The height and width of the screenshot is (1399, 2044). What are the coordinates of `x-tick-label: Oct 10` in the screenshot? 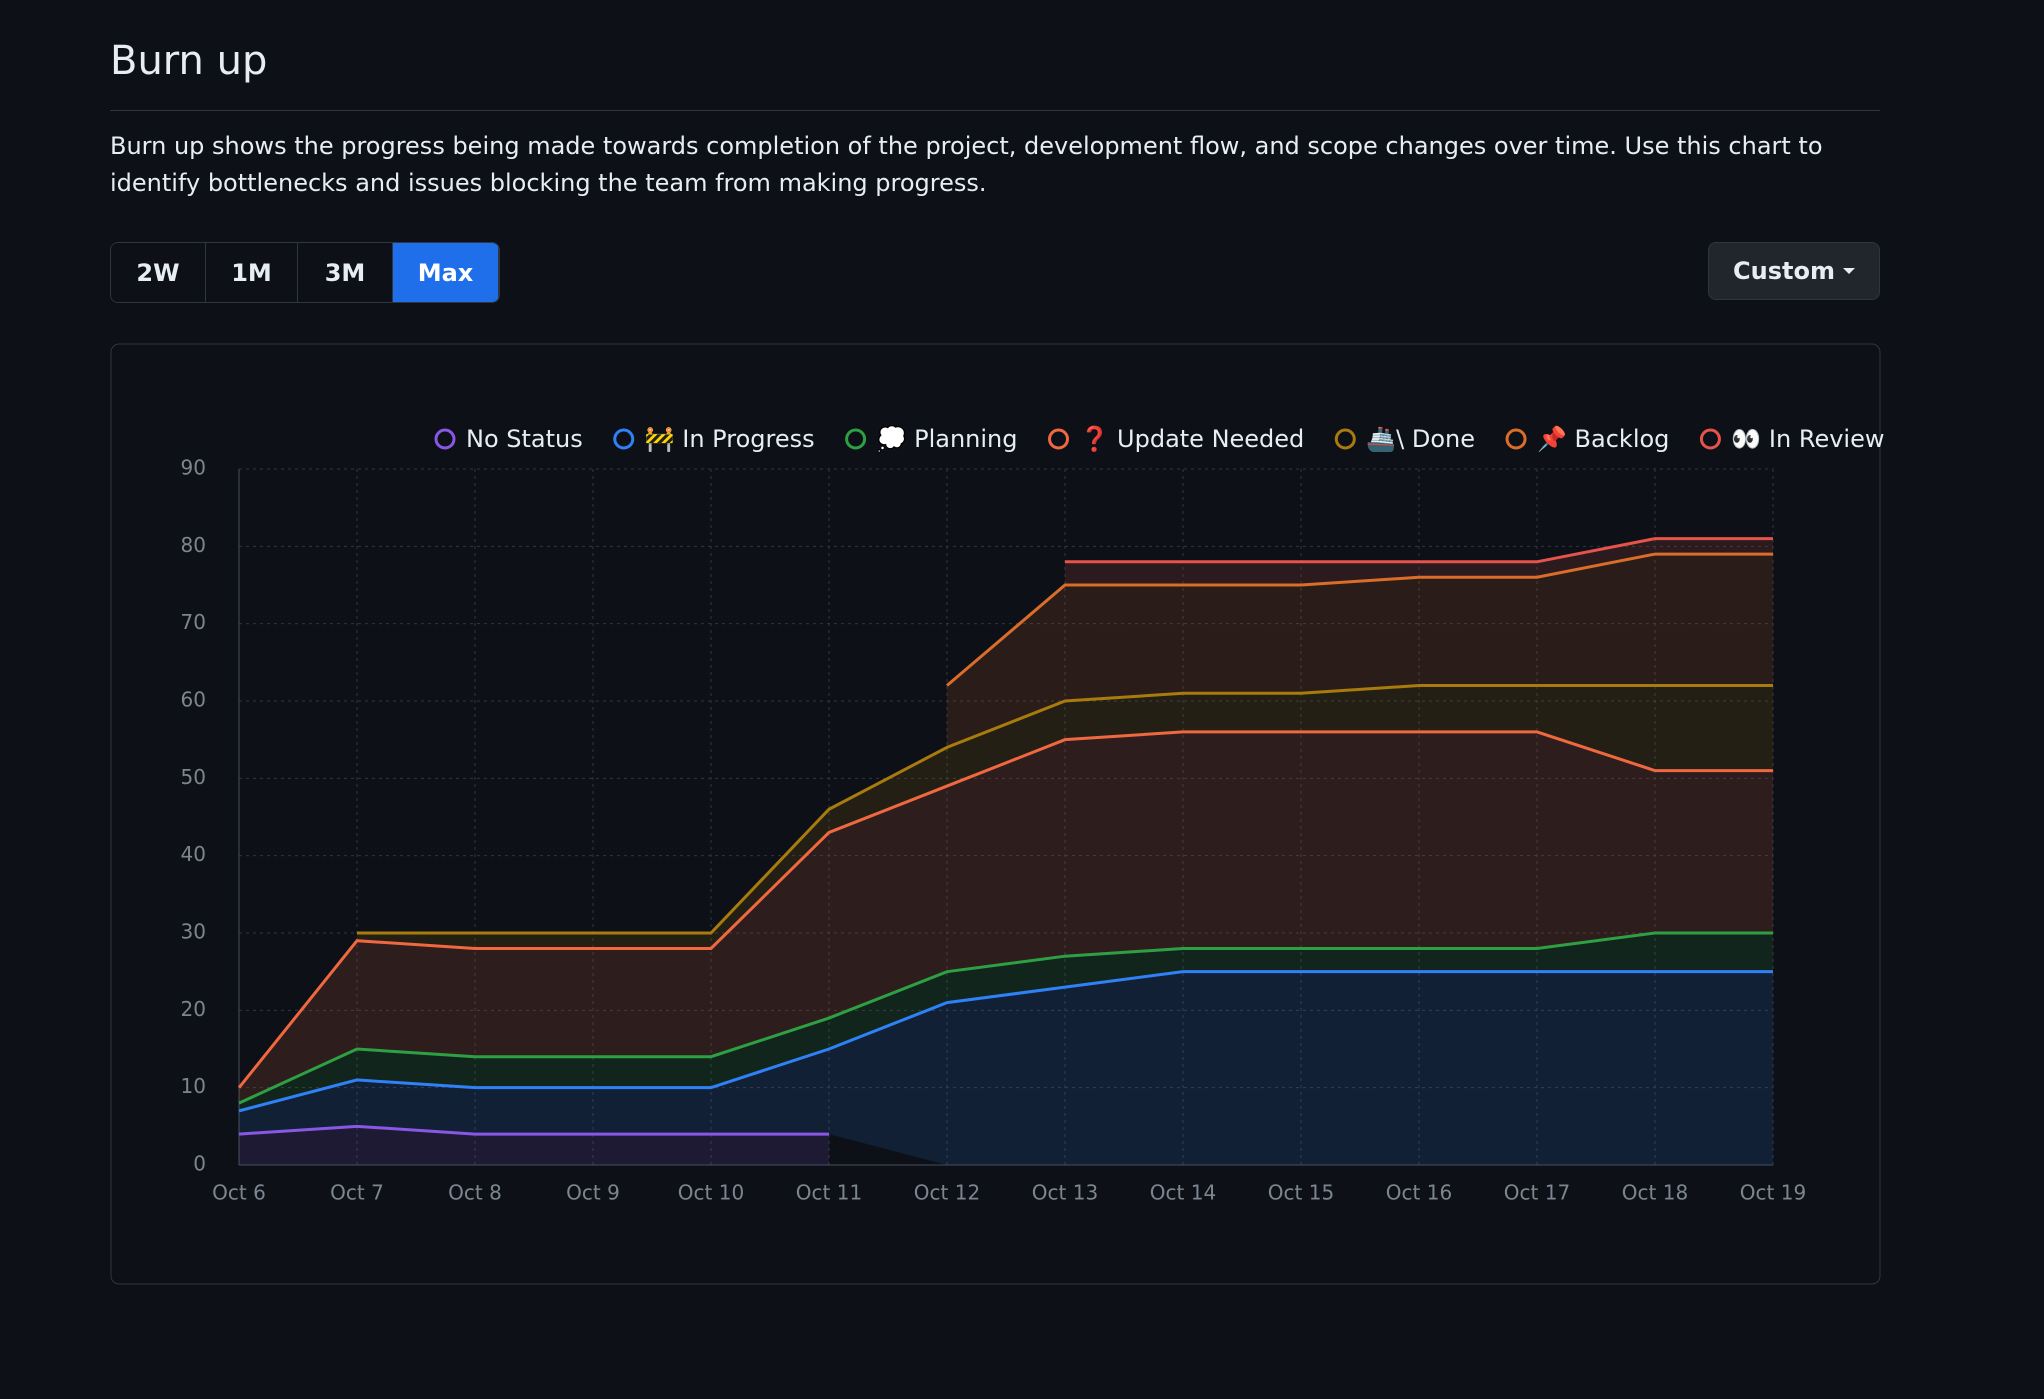 It's located at (711, 1193).